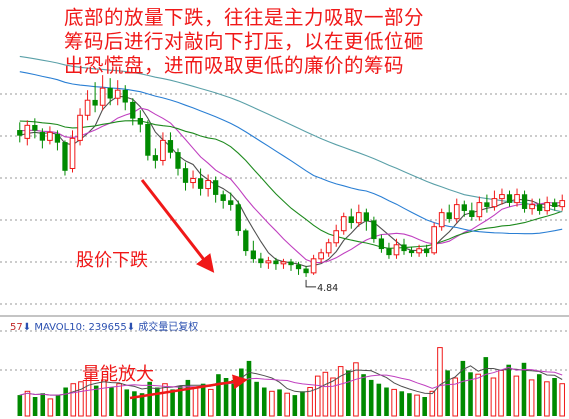 The width and height of the screenshot is (569, 419). What do you see at coordinates (118, 374) in the screenshot?
I see `volume-up-label: 量能放大` at bounding box center [118, 374].